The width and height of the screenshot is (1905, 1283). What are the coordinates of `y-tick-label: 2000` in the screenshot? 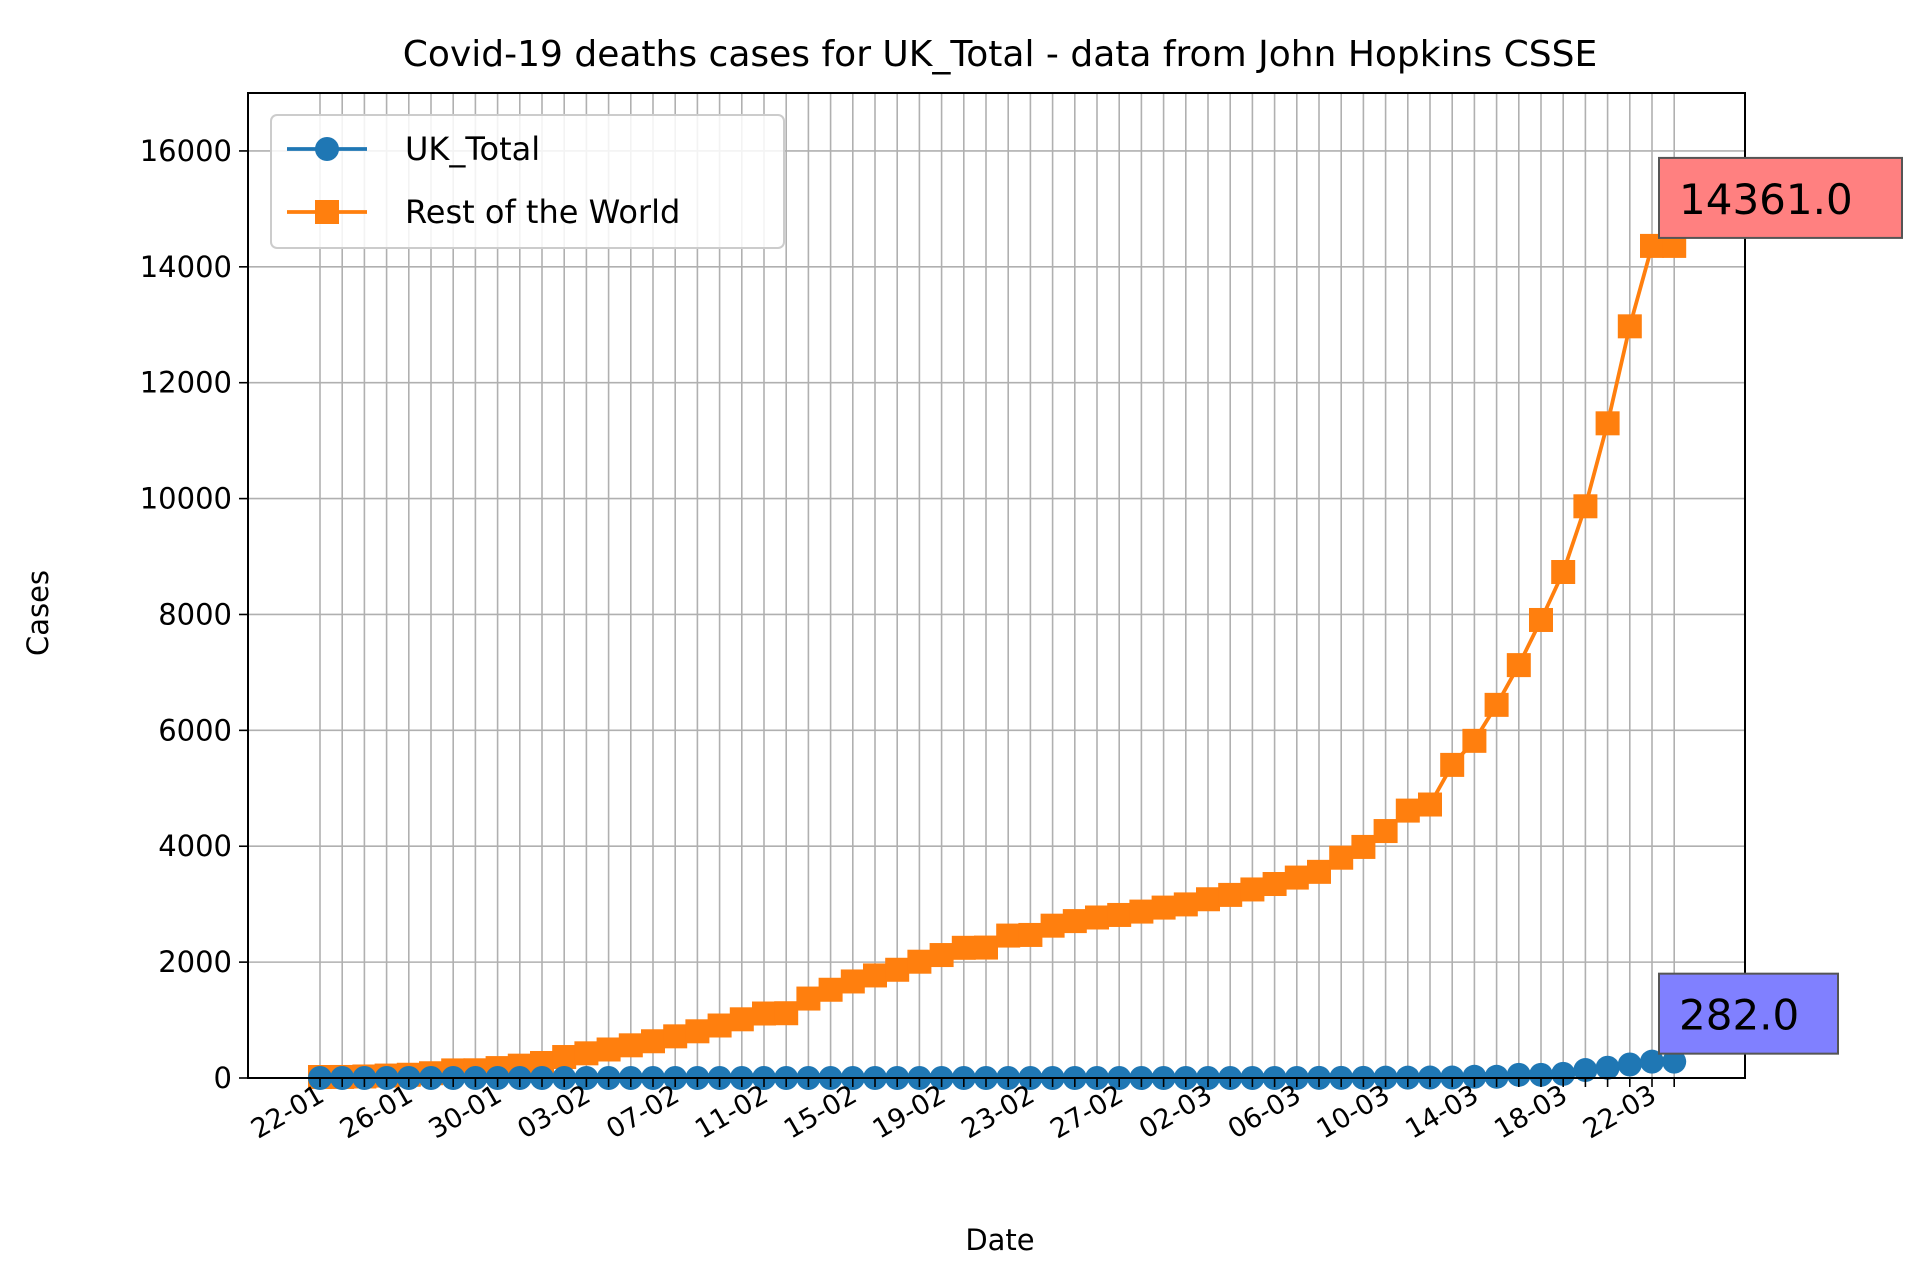 It's located at (195, 962).